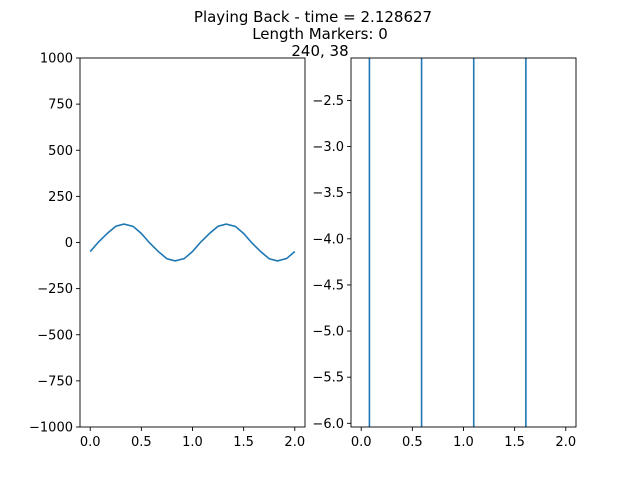  What do you see at coordinates (319, 51) in the screenshot?
I see `title-line-3: 240, 38` at bounding box center [319, 51].